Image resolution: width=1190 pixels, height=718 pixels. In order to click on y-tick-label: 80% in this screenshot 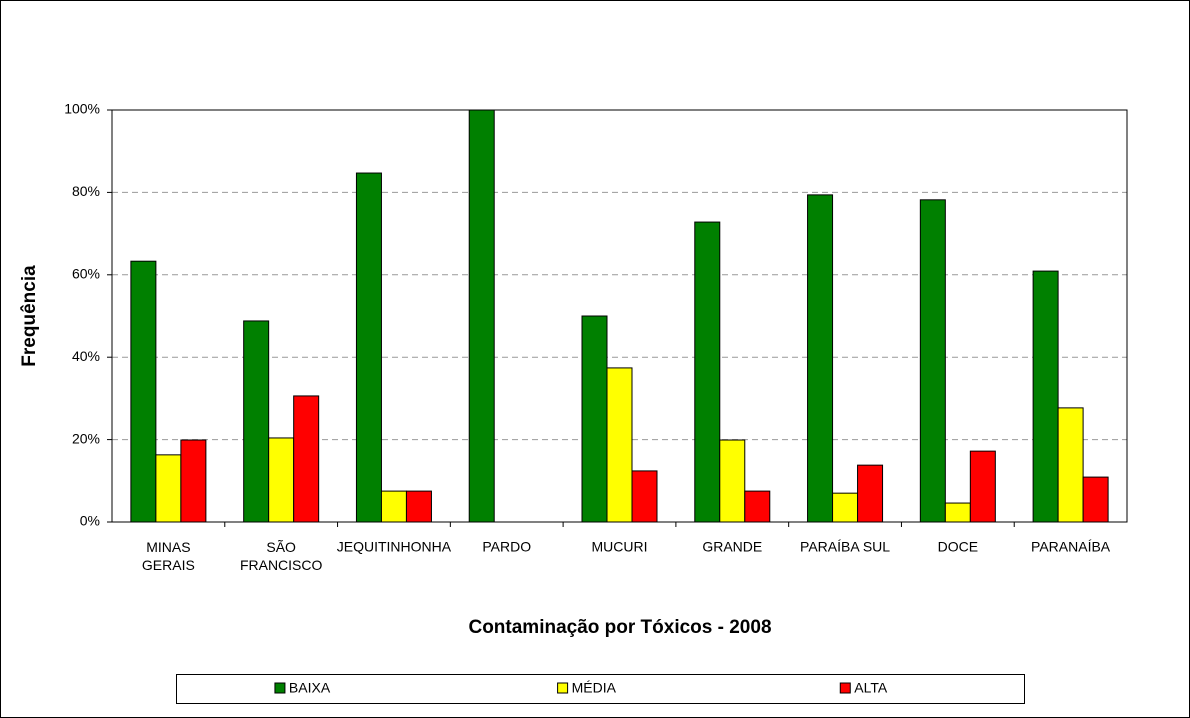, I will do `click(86, 191)`.